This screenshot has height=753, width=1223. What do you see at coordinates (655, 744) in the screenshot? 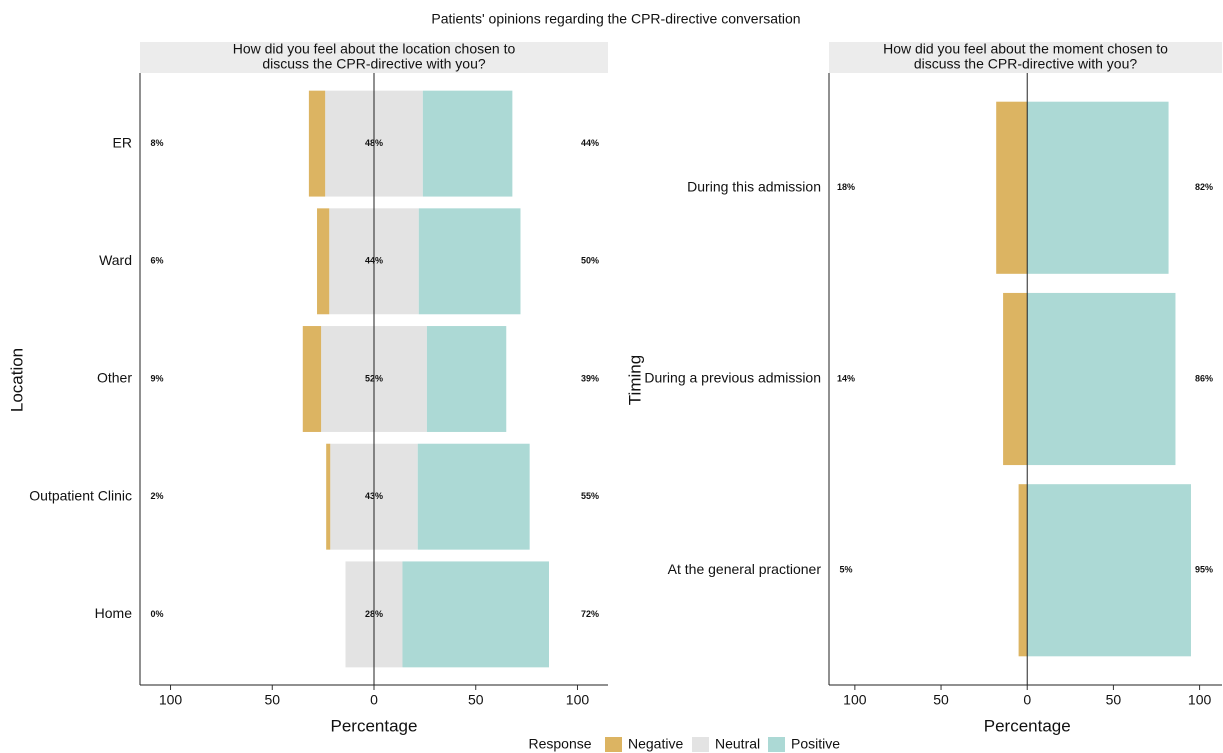
I see `legend-label: Negative` at bounding box center [655, 744].